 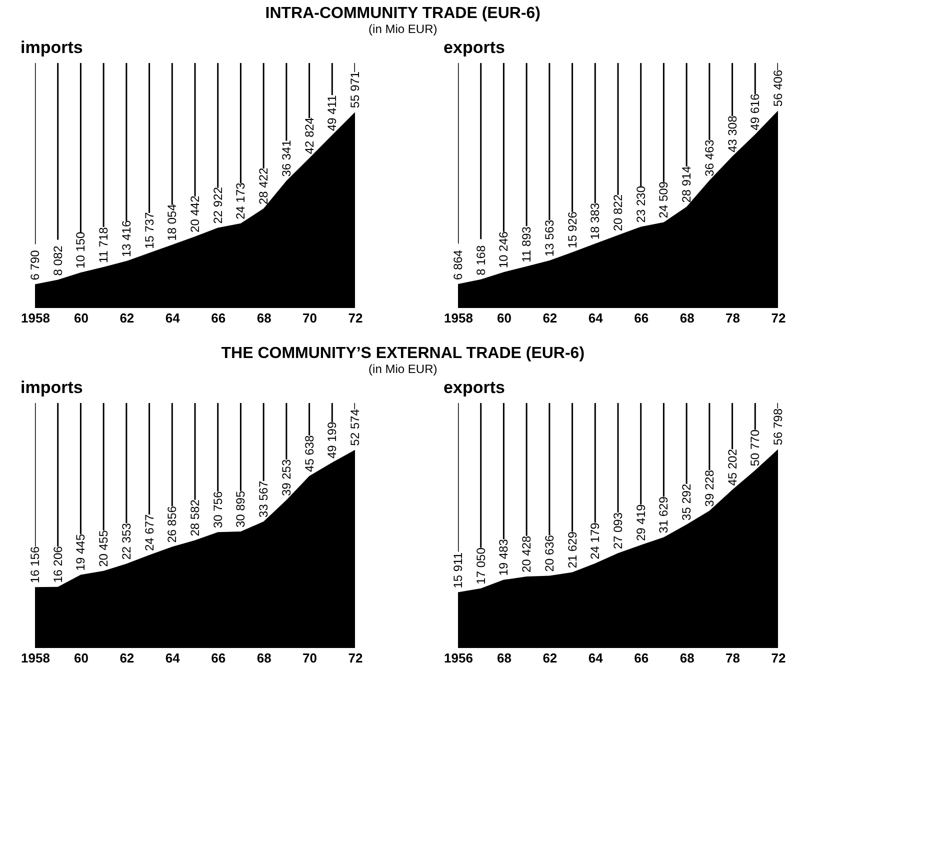 I want to click on text: INTRA-COMMUNITY TRADE (EUR-6), so click(x=403, y=13).